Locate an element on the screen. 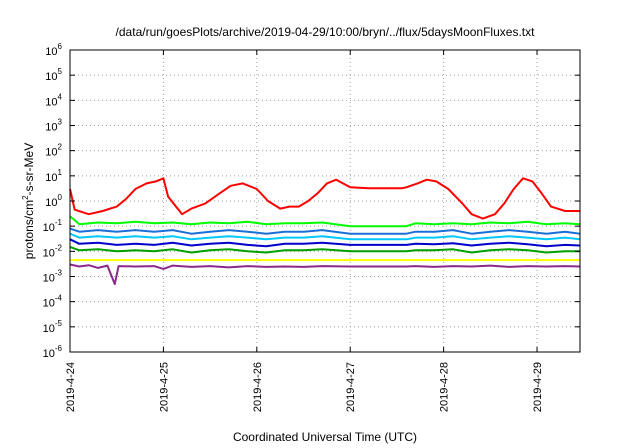  y-tick-label: 10⁴ is located at coordinates (53, 100).